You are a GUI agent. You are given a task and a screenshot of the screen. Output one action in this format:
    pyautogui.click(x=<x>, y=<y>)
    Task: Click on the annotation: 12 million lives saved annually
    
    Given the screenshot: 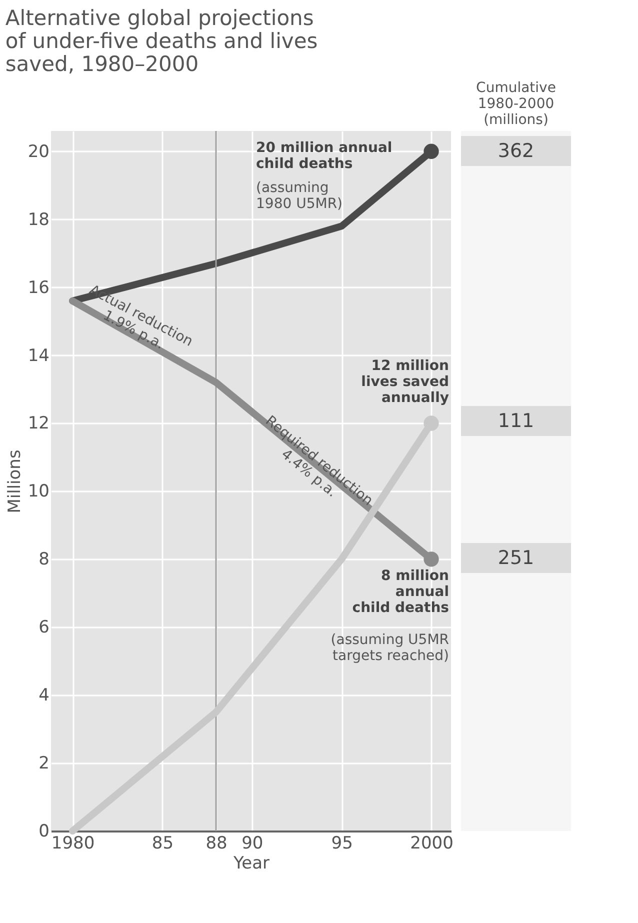 What is the action you would take?
    pyautogui.click(x=405, y=382)
    